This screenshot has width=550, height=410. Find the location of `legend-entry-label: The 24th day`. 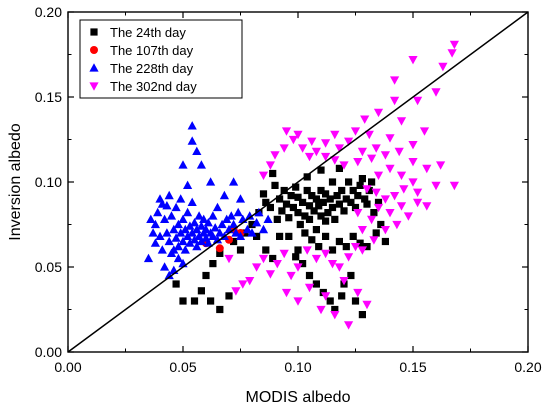

legend-entry-label: The 24th day is located at coordinates (148, 32).